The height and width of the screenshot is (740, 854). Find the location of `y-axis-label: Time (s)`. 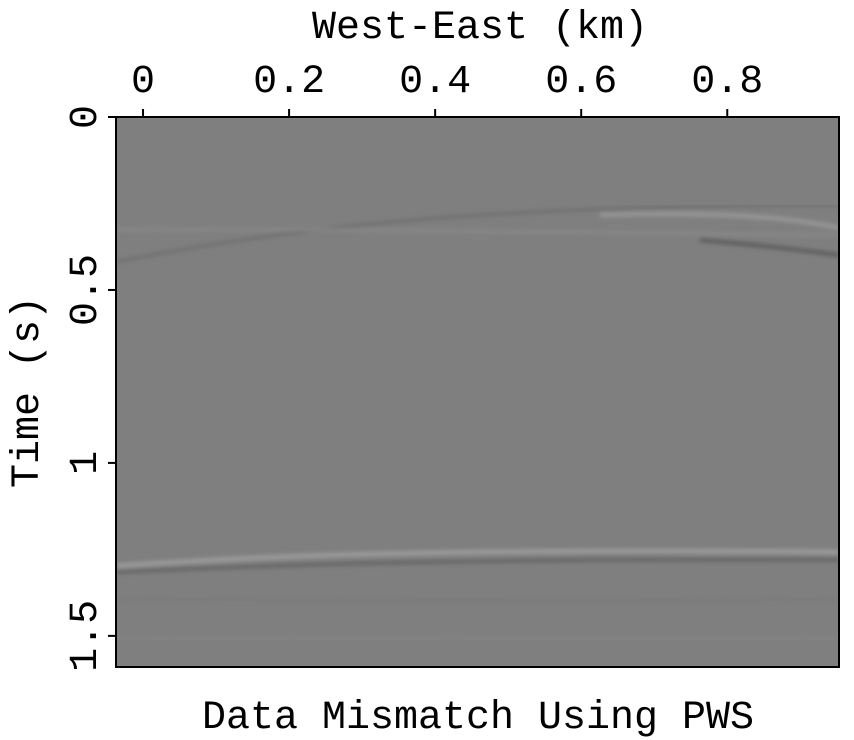

y-axis-label: Time (s) is located at coordinates (28, 392).